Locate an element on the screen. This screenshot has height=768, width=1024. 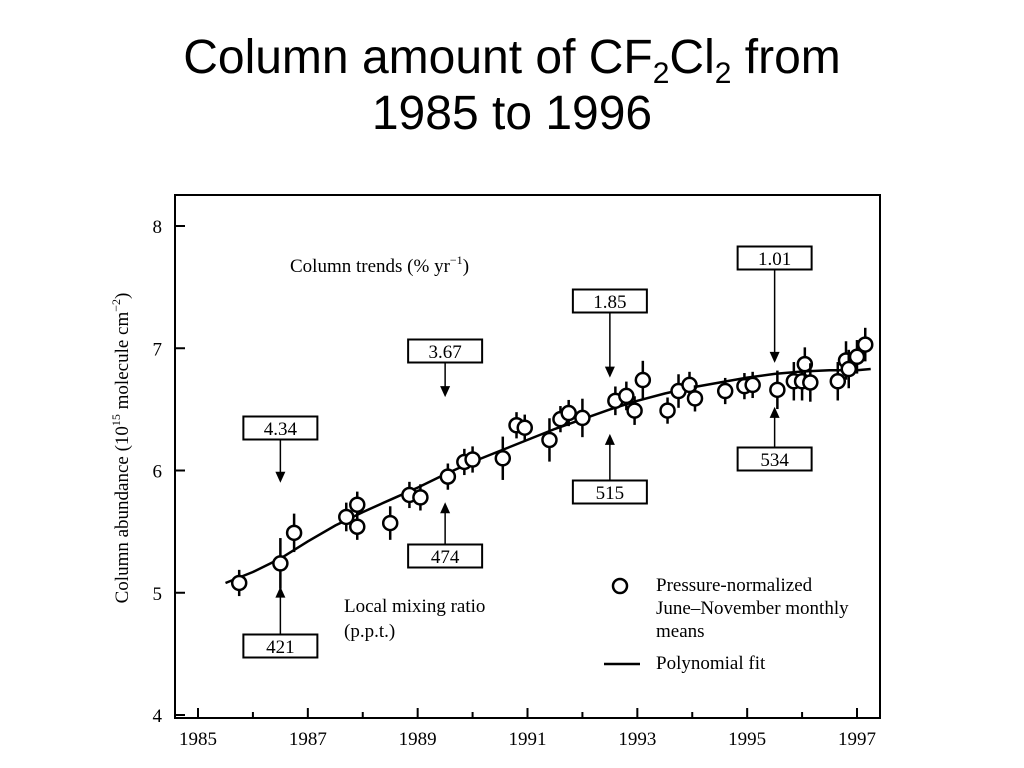
title-line2: 1985 to 1996 is located at coordinates (512, 113).